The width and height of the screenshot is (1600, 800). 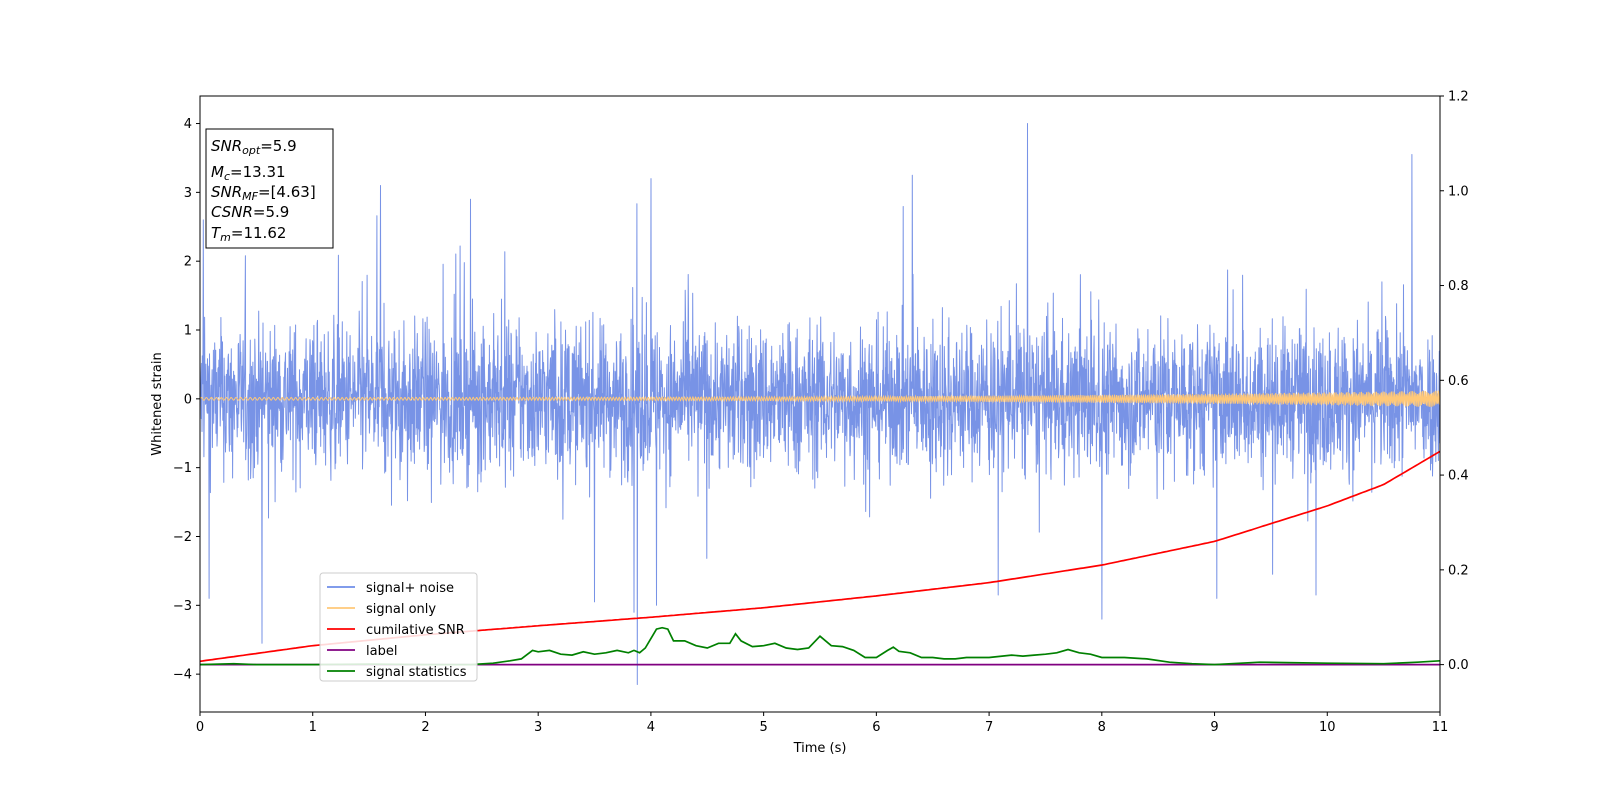 What do you see at coordinates (250, 212) in the screenshot?
I see `info-csnr: CSNR=5.9` at bounding box center [250, 212].